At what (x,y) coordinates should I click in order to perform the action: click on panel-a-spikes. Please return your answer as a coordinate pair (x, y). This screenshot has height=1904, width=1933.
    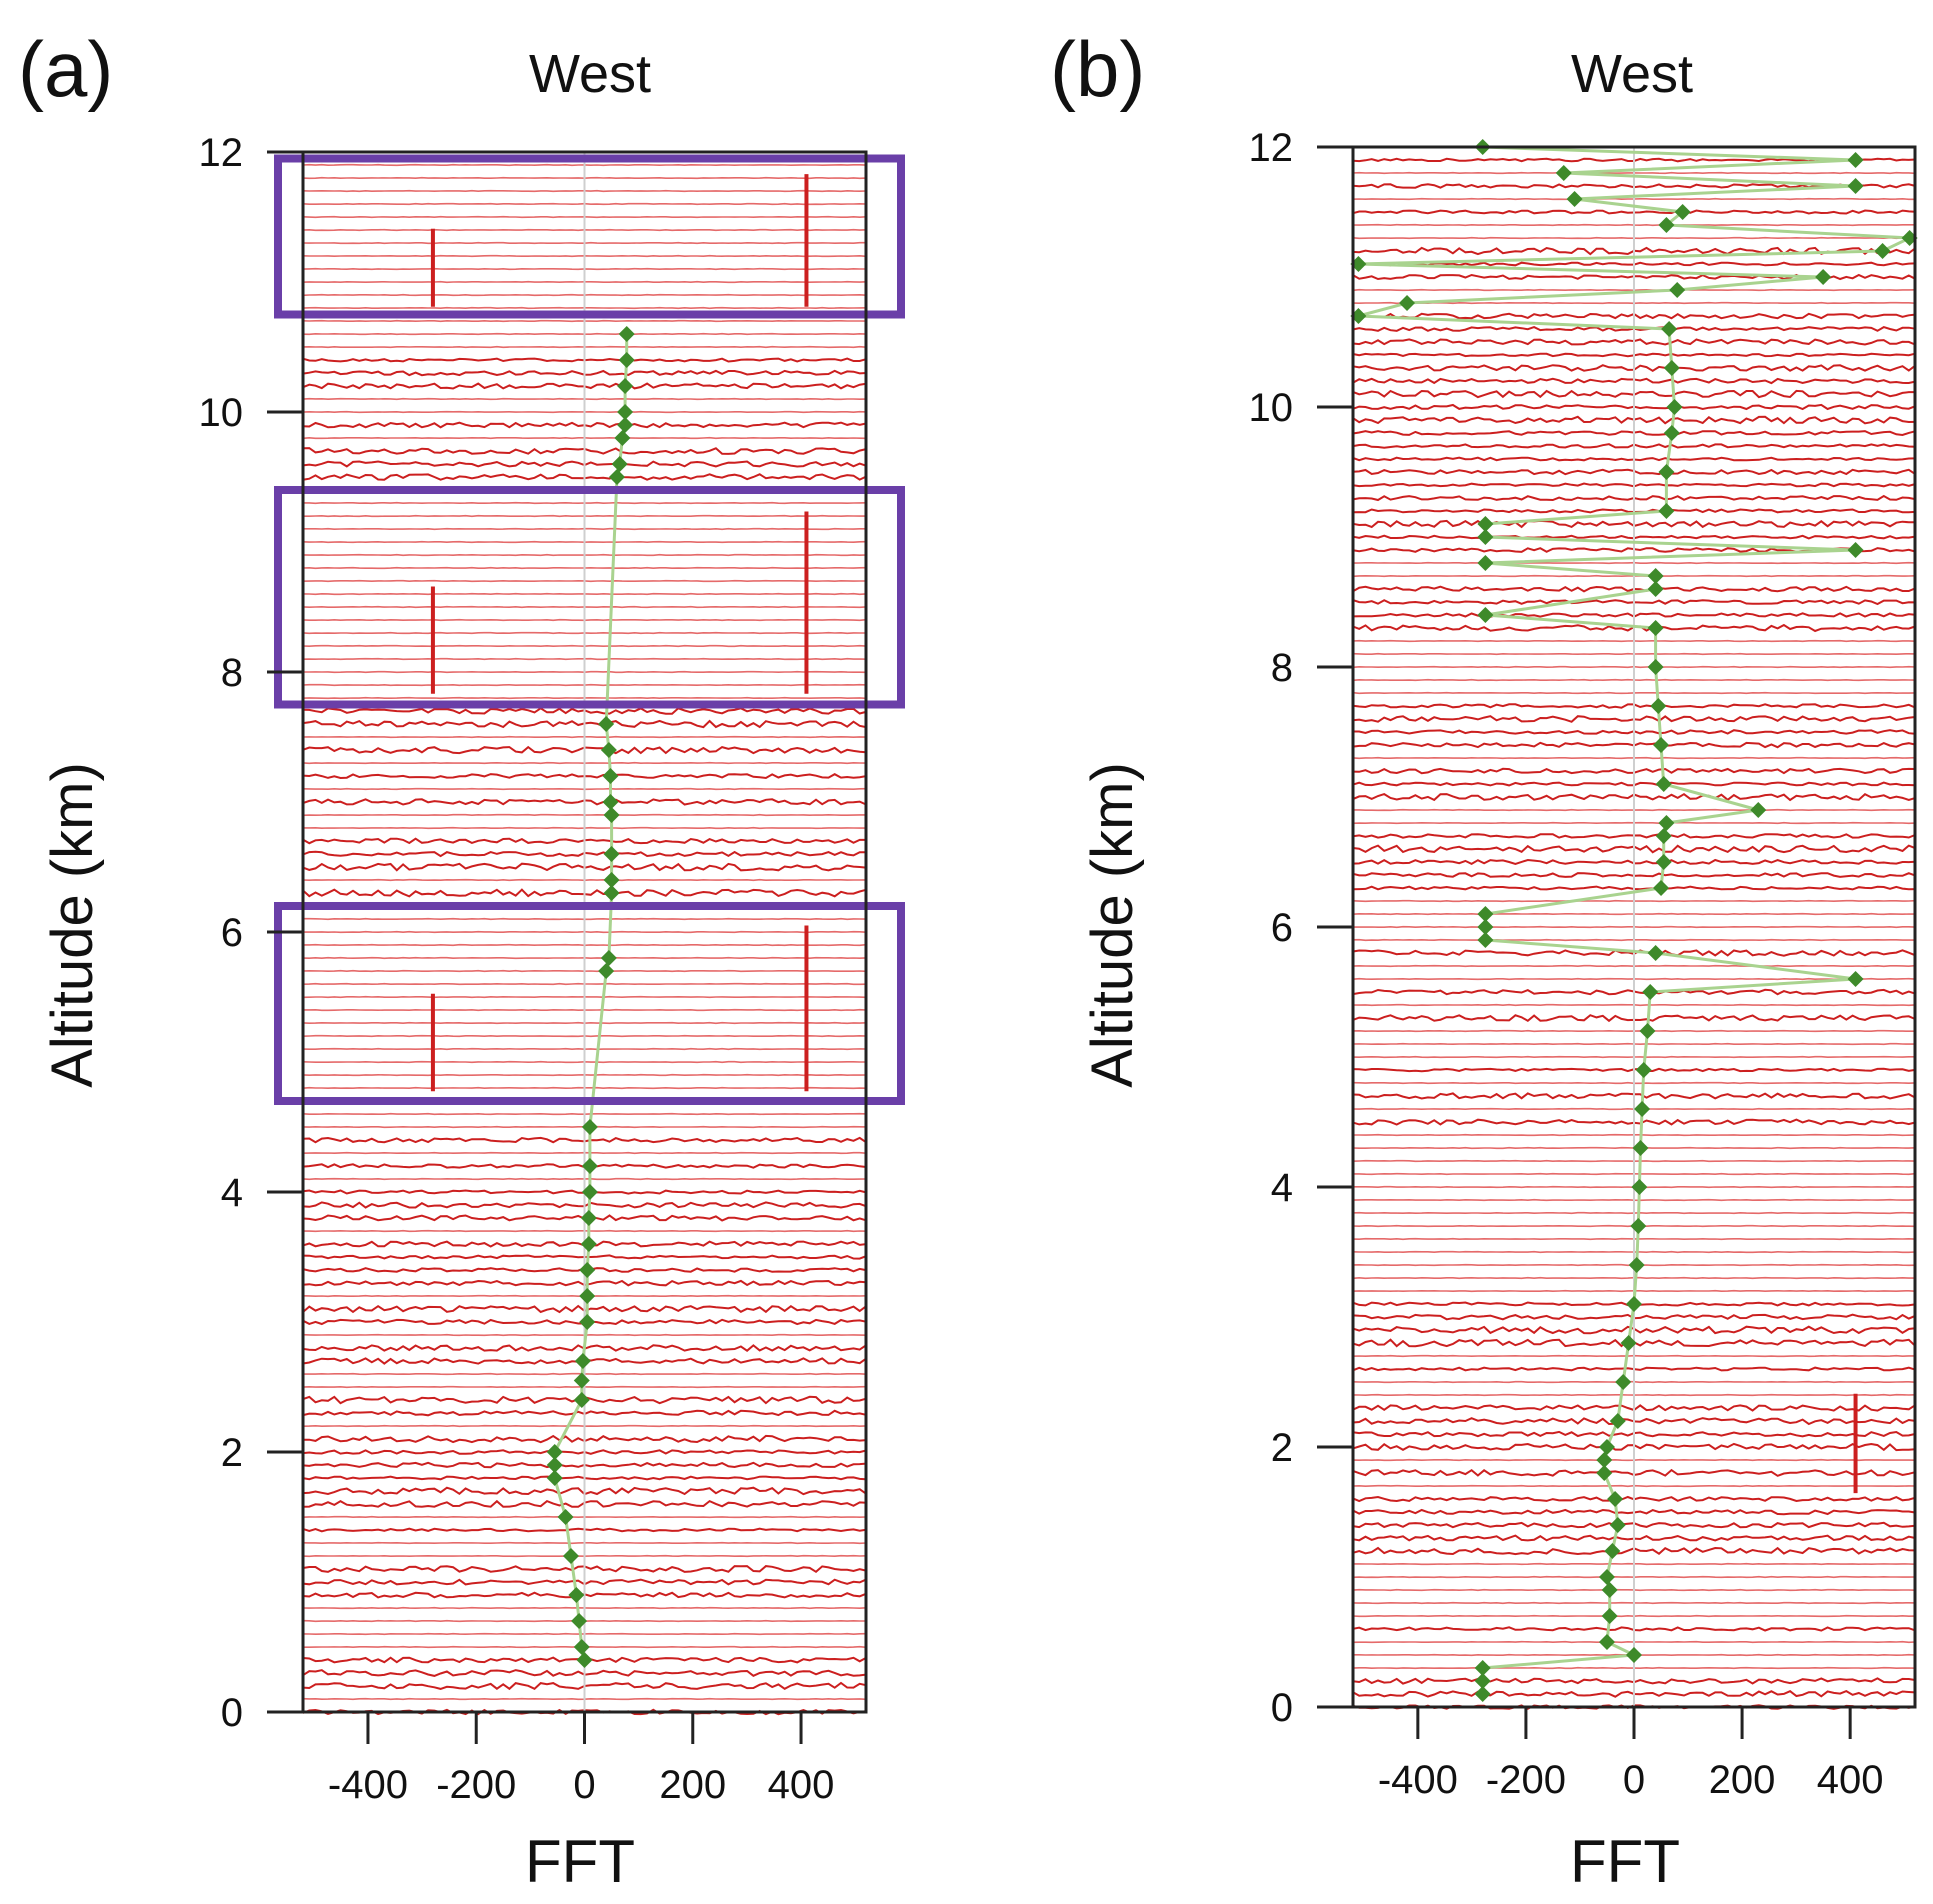
    Looking at the image, I should click on (619, 633).